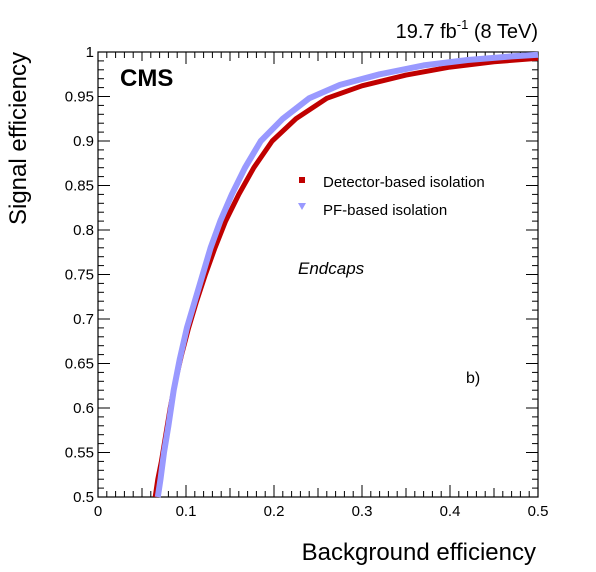 This screenshot has height=572, width=596. Describe the element at coordinates (186, 511) in the screenshot. I see `x-tick-label: 0.1` at that location.